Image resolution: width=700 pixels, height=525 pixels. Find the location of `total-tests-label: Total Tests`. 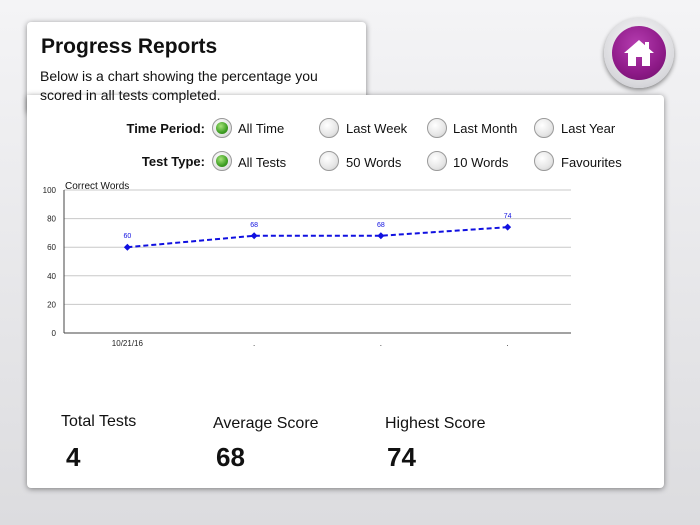

total-tests-label: Total Tests is located at coordinates (99, 421).